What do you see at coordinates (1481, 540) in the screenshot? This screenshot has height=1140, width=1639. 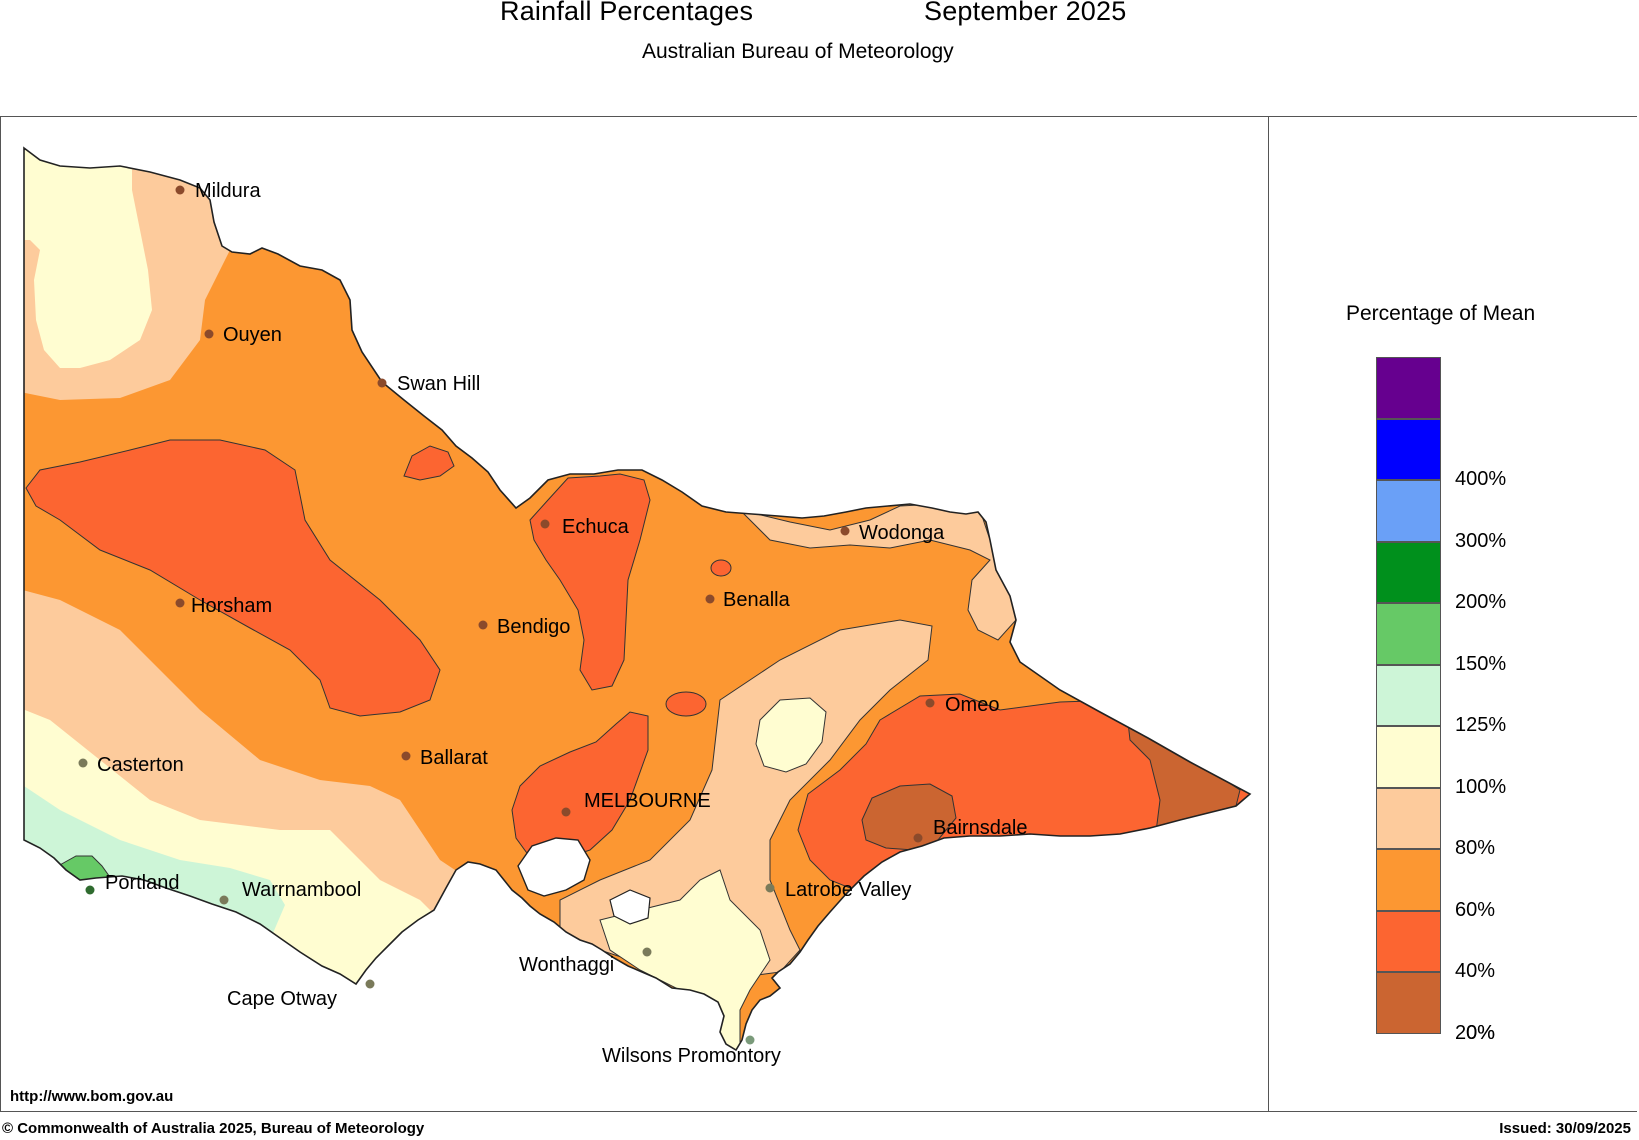 I see `legend-label: 300%` at bounding box center [1481, 540].